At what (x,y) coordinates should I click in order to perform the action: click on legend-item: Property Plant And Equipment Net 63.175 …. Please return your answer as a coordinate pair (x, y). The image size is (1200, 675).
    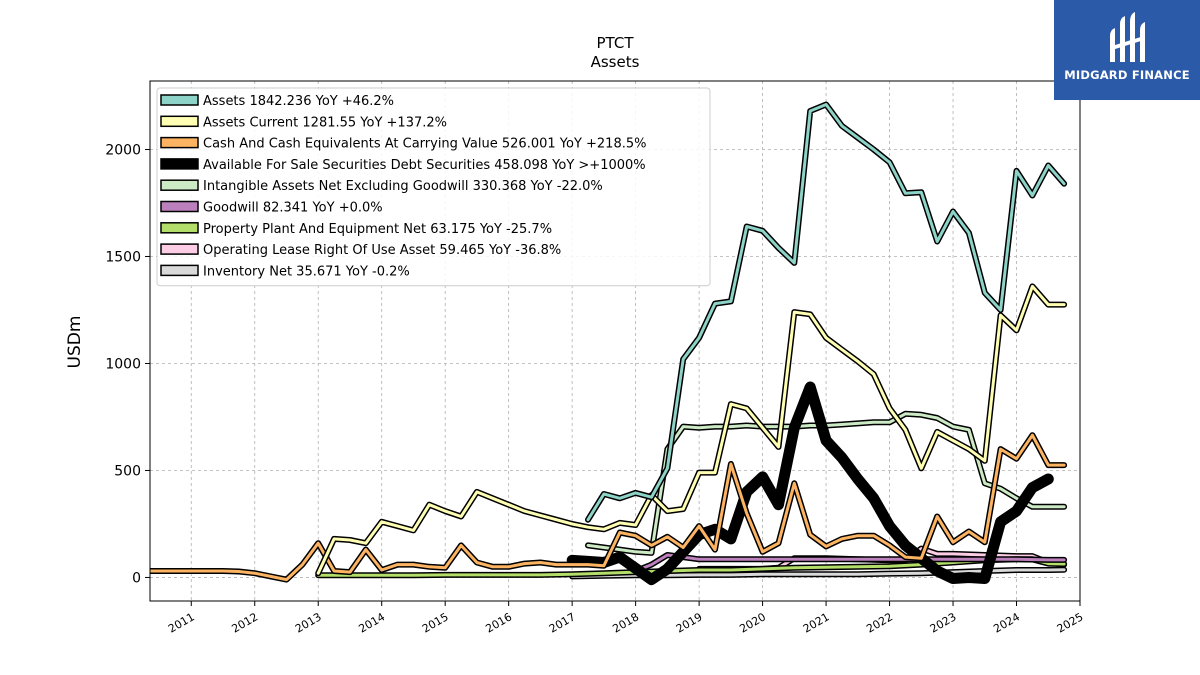
    Looking at the image, I should click on (356, 229).